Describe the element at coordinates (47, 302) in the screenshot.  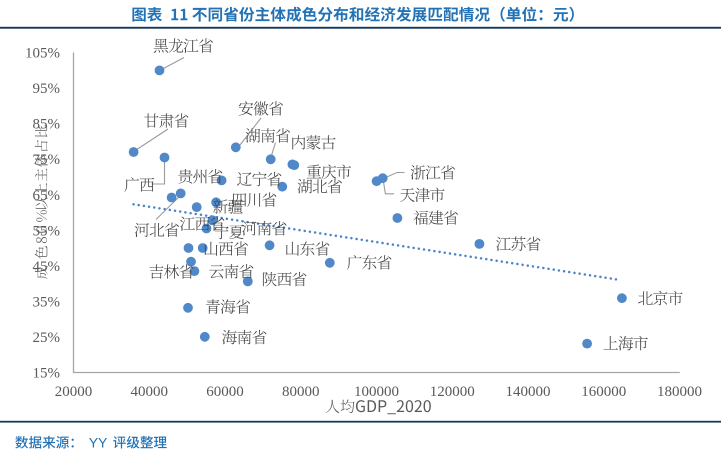
I see `svg-text: 35%` at that location.